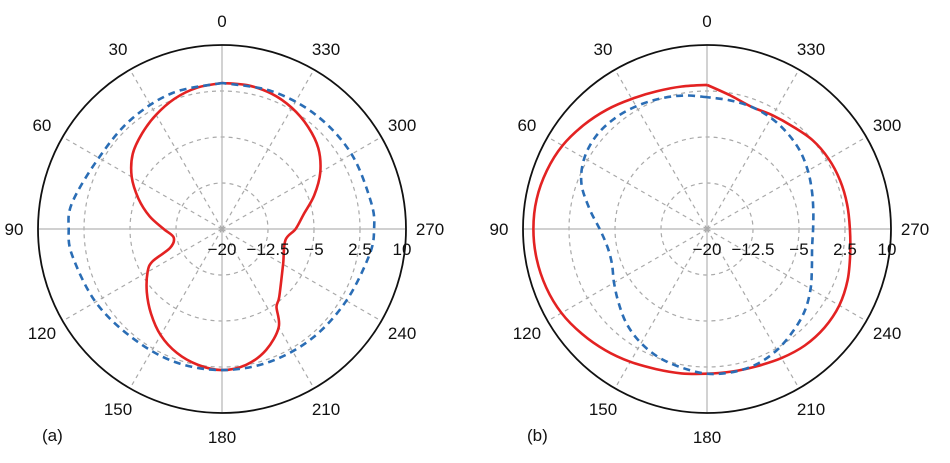 The height and width of the screenshot is (463, 950). I want to click on solid-series-line, so click(225, 226).